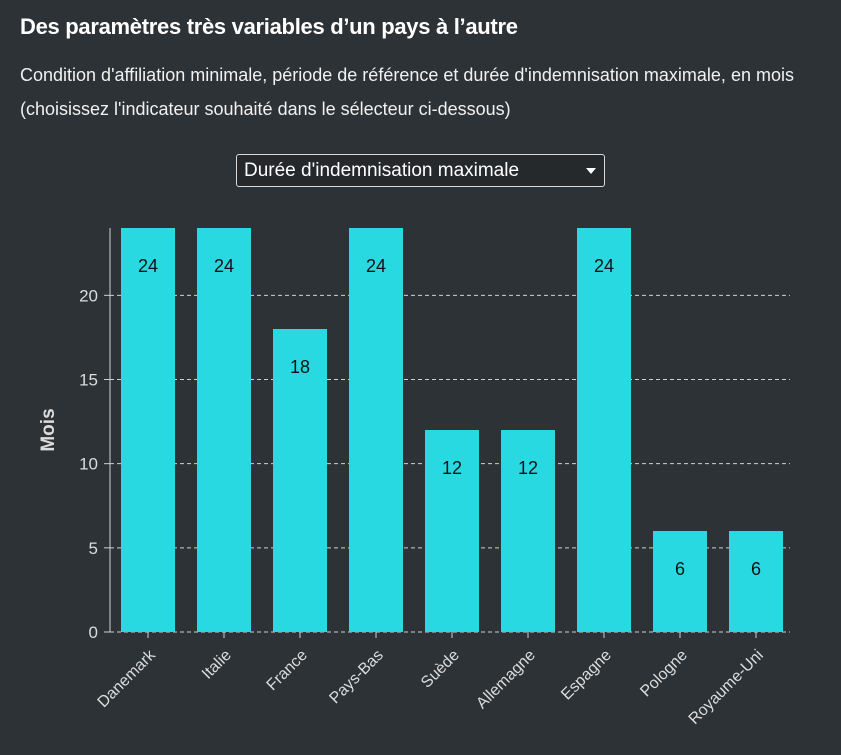 The image size is (841, 755). I want to click on x-tick-label: Pologne, so click(664, 674).